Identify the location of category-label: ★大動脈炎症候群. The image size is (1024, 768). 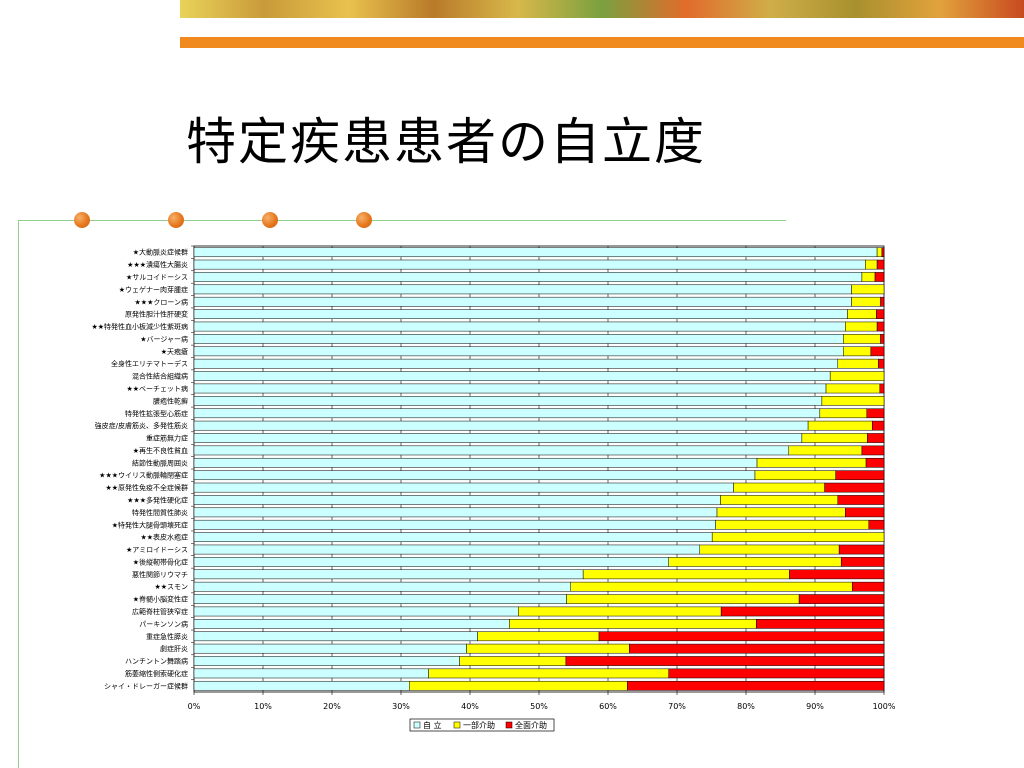
(160, 252).